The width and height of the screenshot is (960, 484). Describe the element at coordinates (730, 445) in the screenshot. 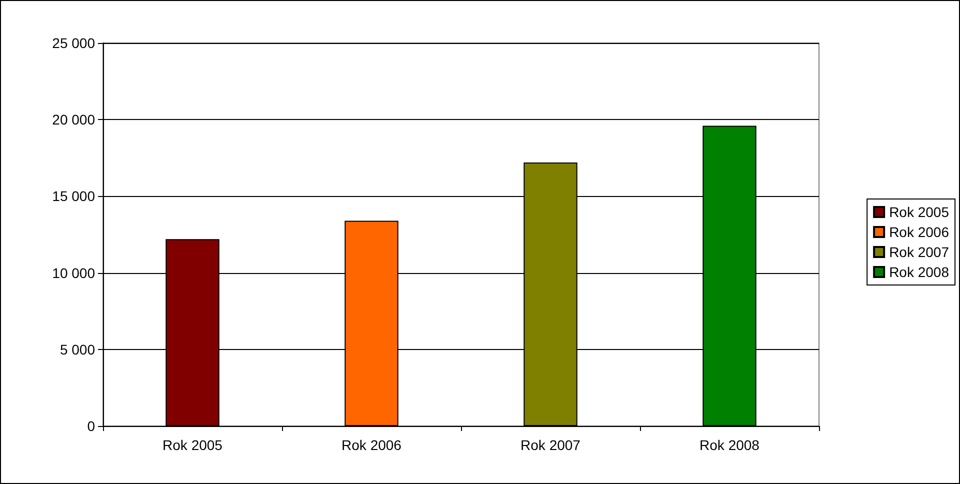

I see `x-tick-label: Rok 2008` at that location.